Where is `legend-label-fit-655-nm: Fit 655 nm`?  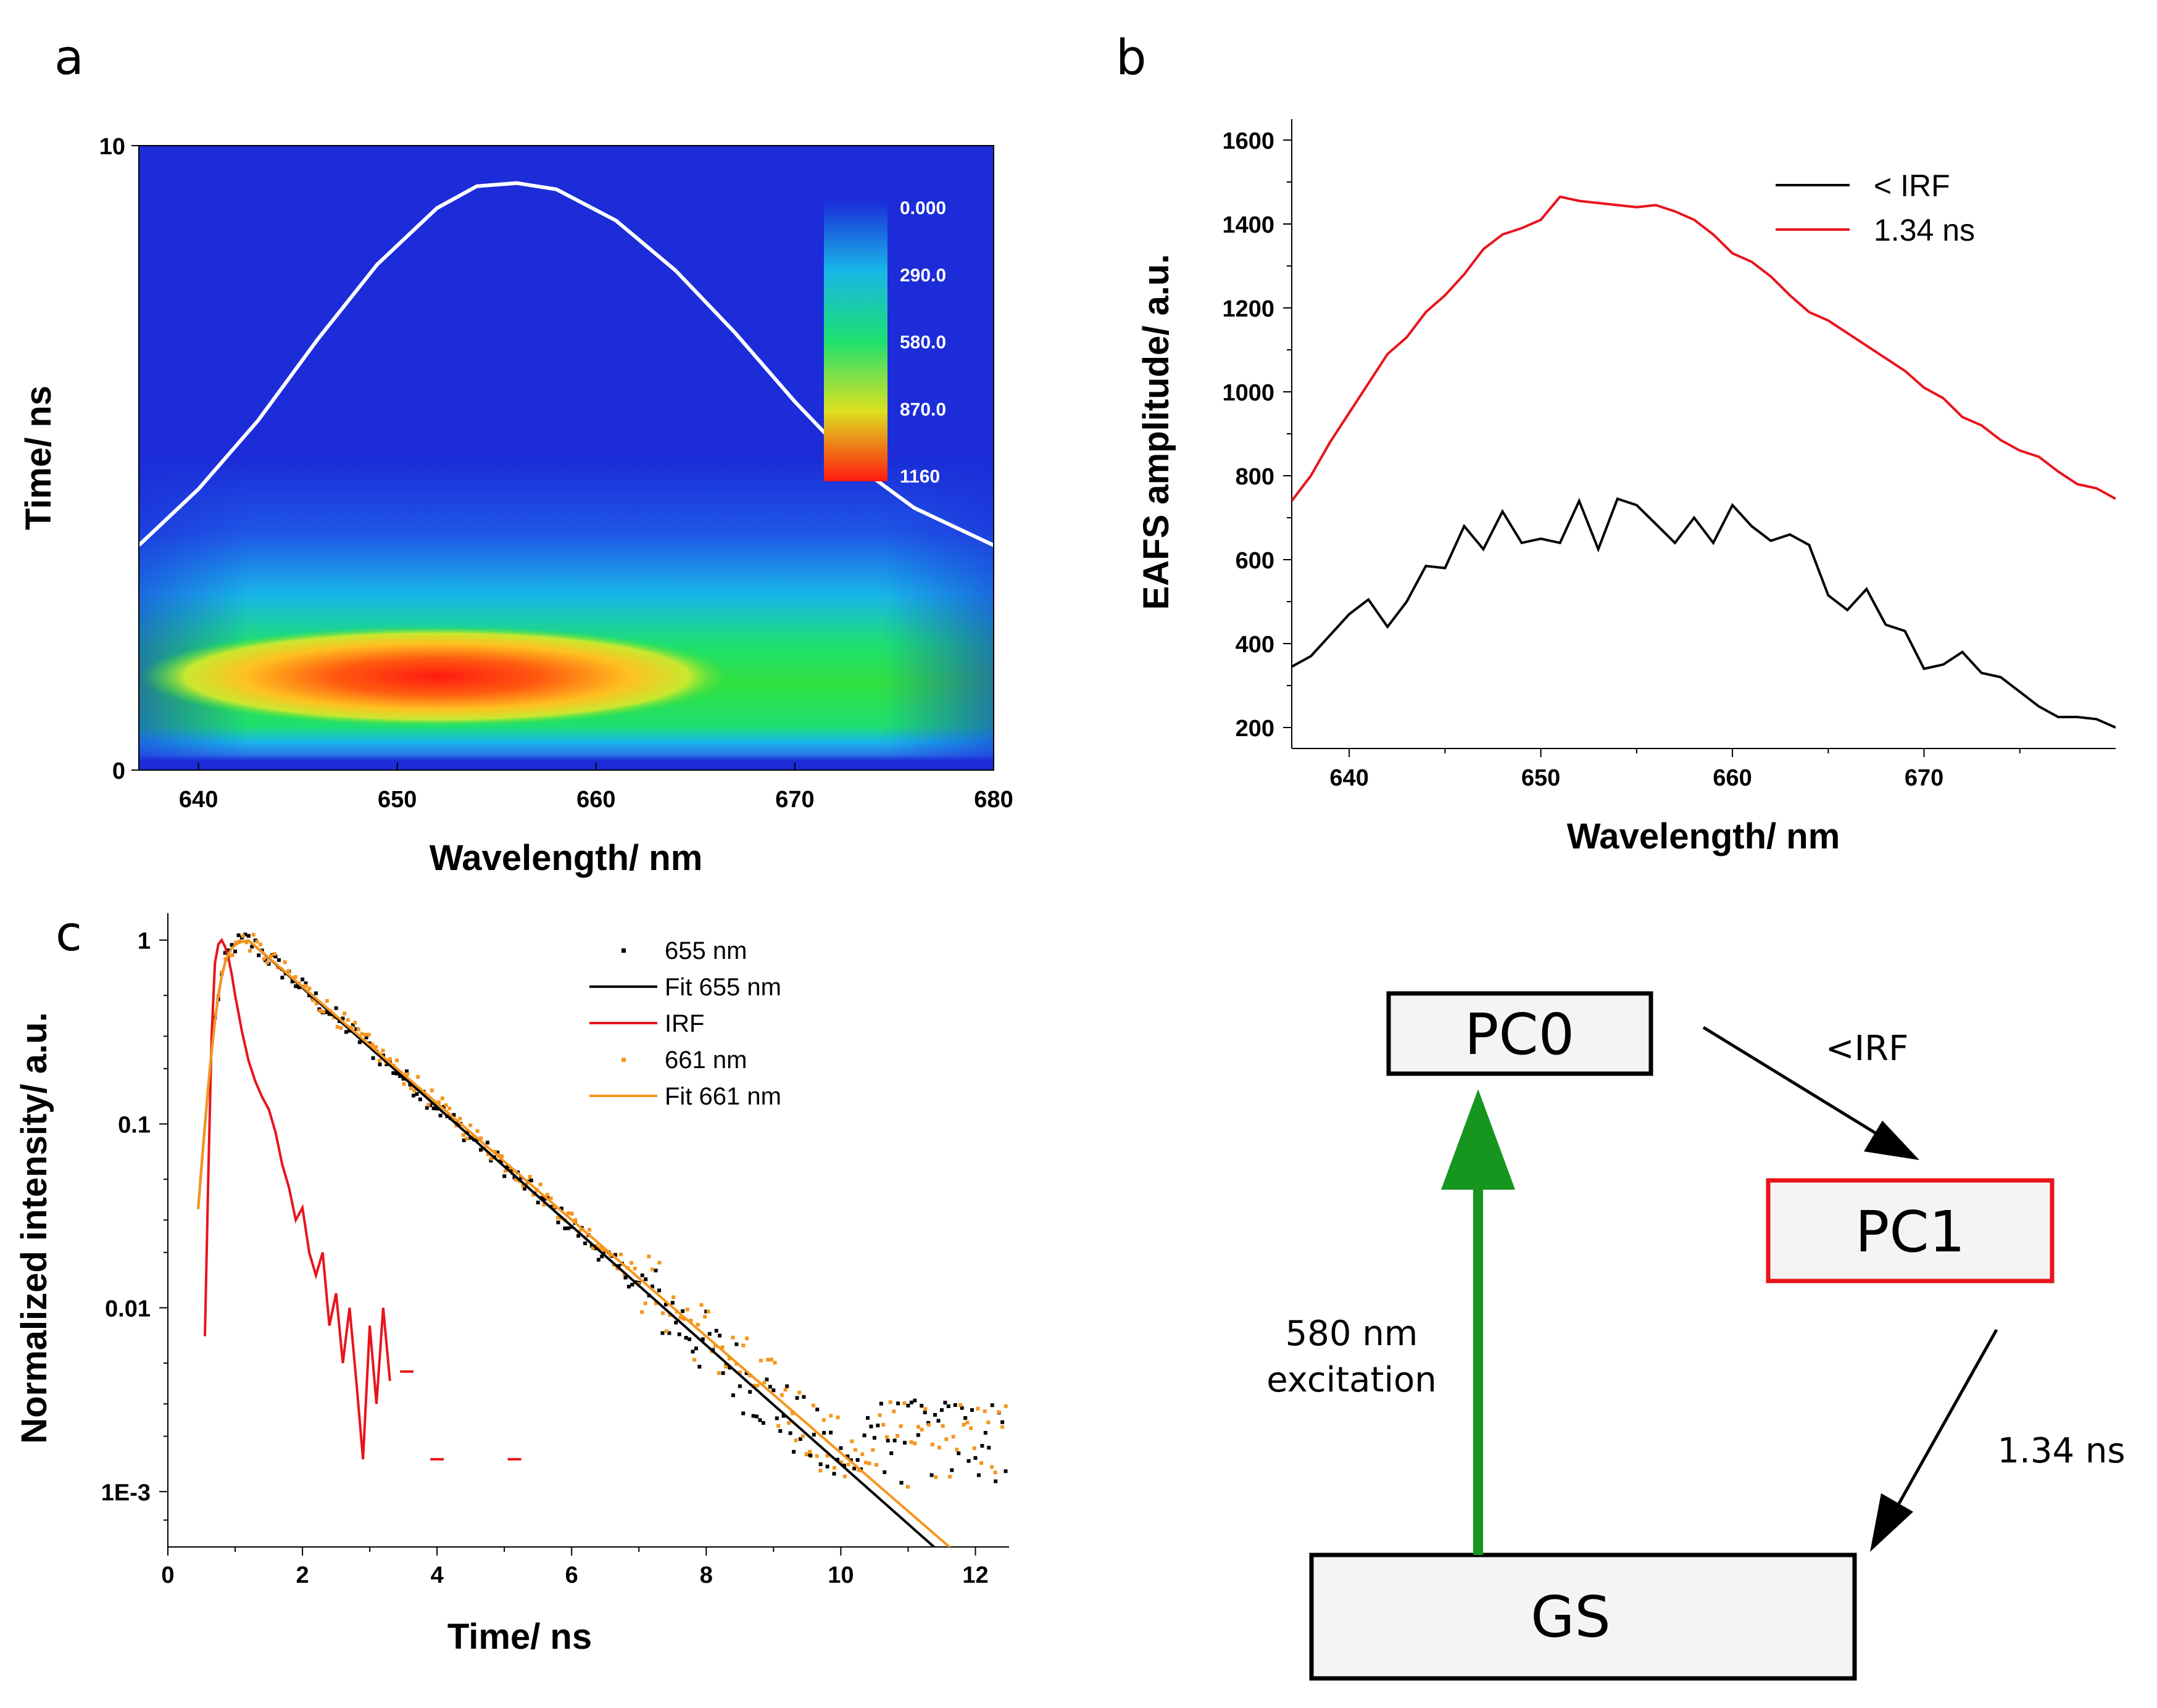 legend-label-fit-655-nm: Fit 655 nm is located at coordinates (723, 988).